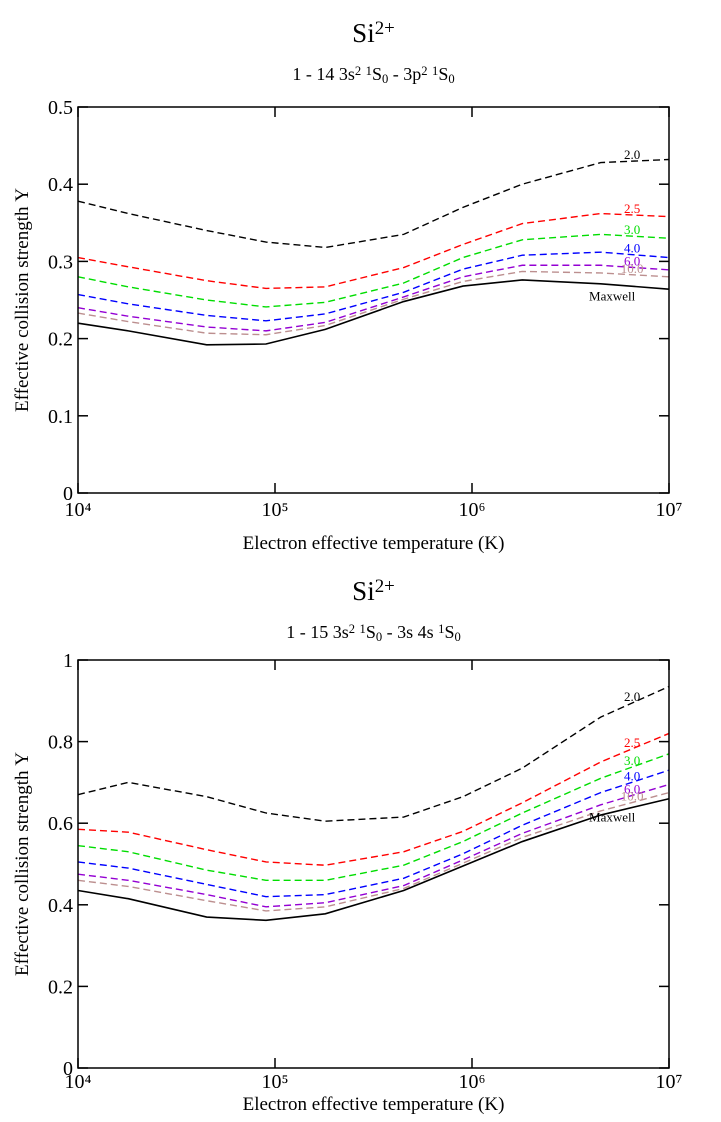 This screenshot has height=1122, width=721. I want to click on chart-subtitle: 1 - 14 3s2 1S0 - 3p2 1S0, so click(373, 75).